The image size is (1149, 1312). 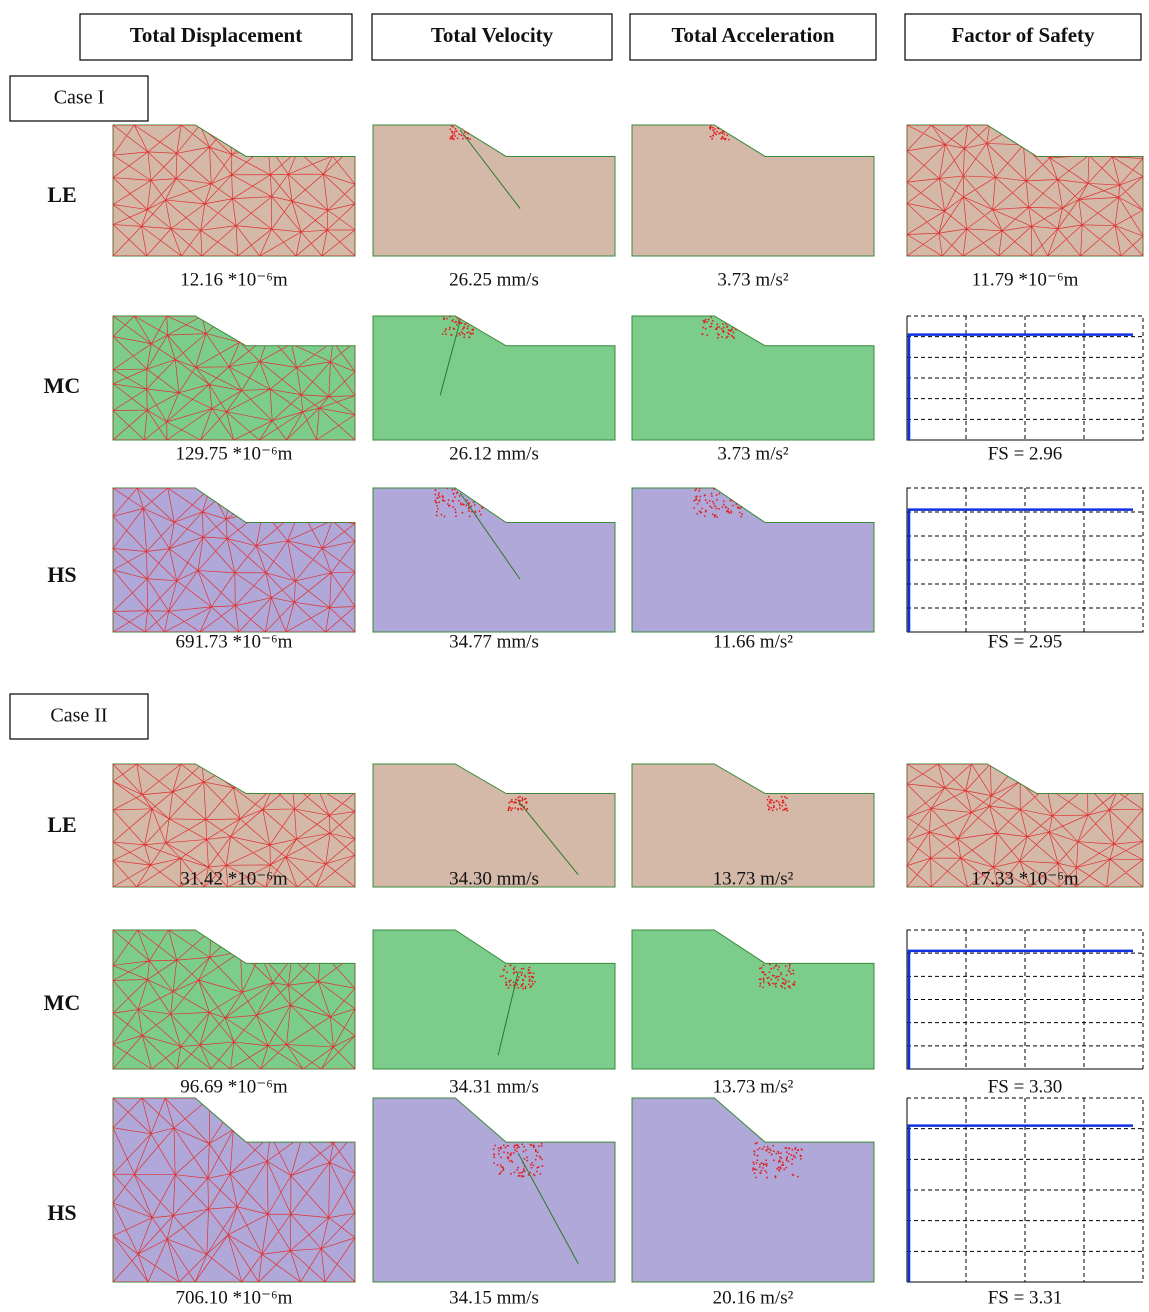 What do you see at coordinates (494, 878) in the screenshot?
I see `caption: 34.30 mm/s` at bounding box center [494, 878].